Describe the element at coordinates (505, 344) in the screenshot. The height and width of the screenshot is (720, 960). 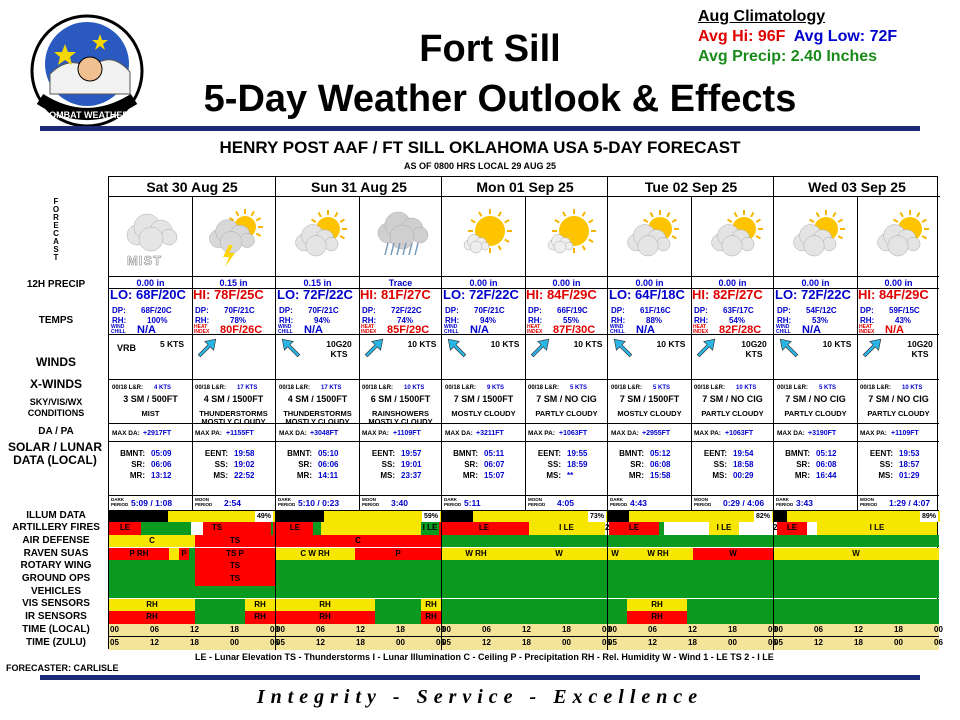
I see `wind-speed: 10 KTS` at that location.